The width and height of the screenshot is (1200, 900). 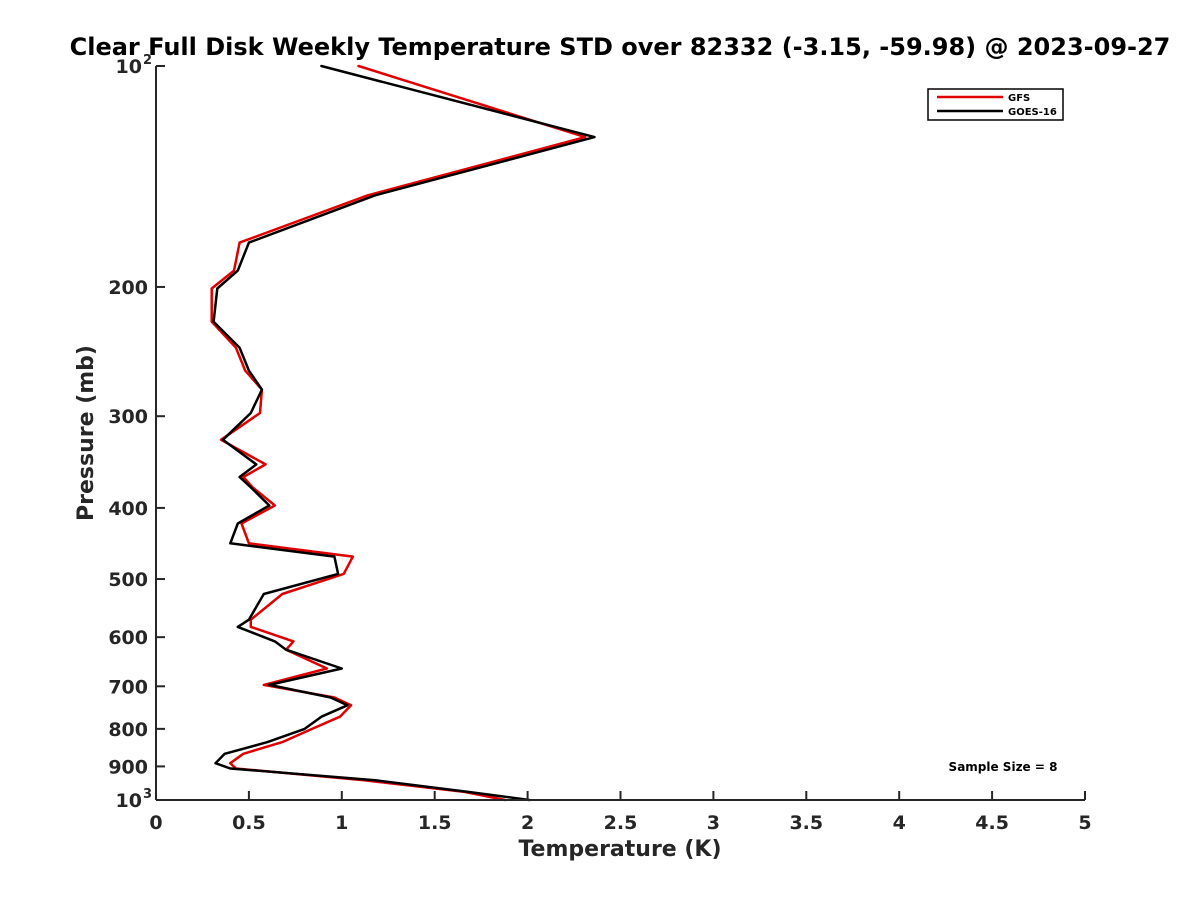 I want to click on x-tick-label: 4.5, so click(x=992, y=823).